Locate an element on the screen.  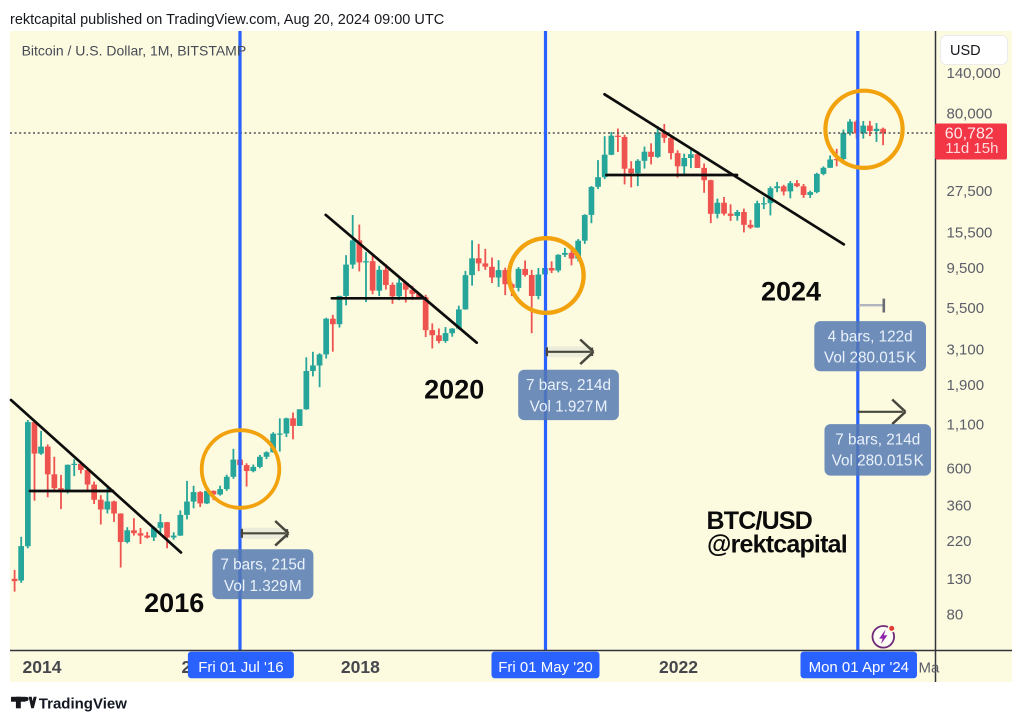
svg-text: @rektcapital is located at coordinates (777, 545).